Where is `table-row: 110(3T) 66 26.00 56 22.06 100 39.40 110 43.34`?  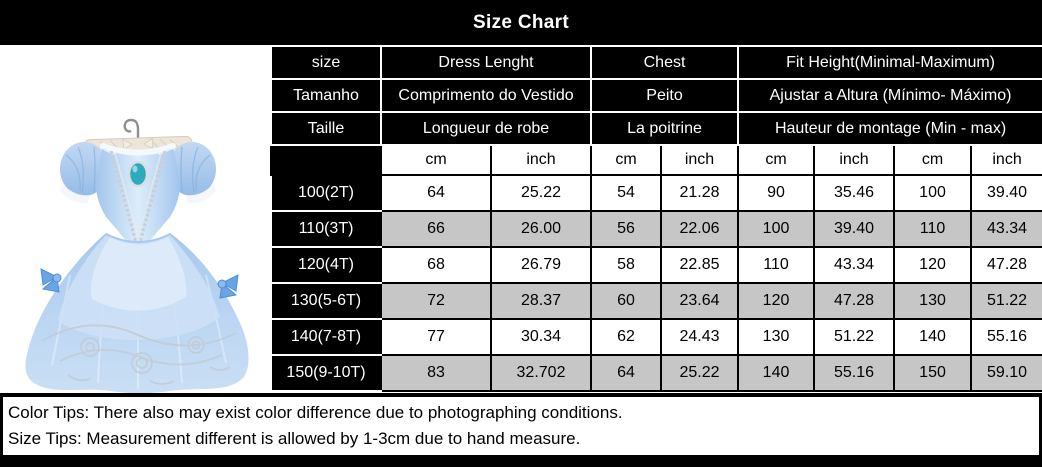 table-row: 110(3T) 66 26.00 56 22.06 100 39.40 110 43.34 is located at coordinates (656, 229).